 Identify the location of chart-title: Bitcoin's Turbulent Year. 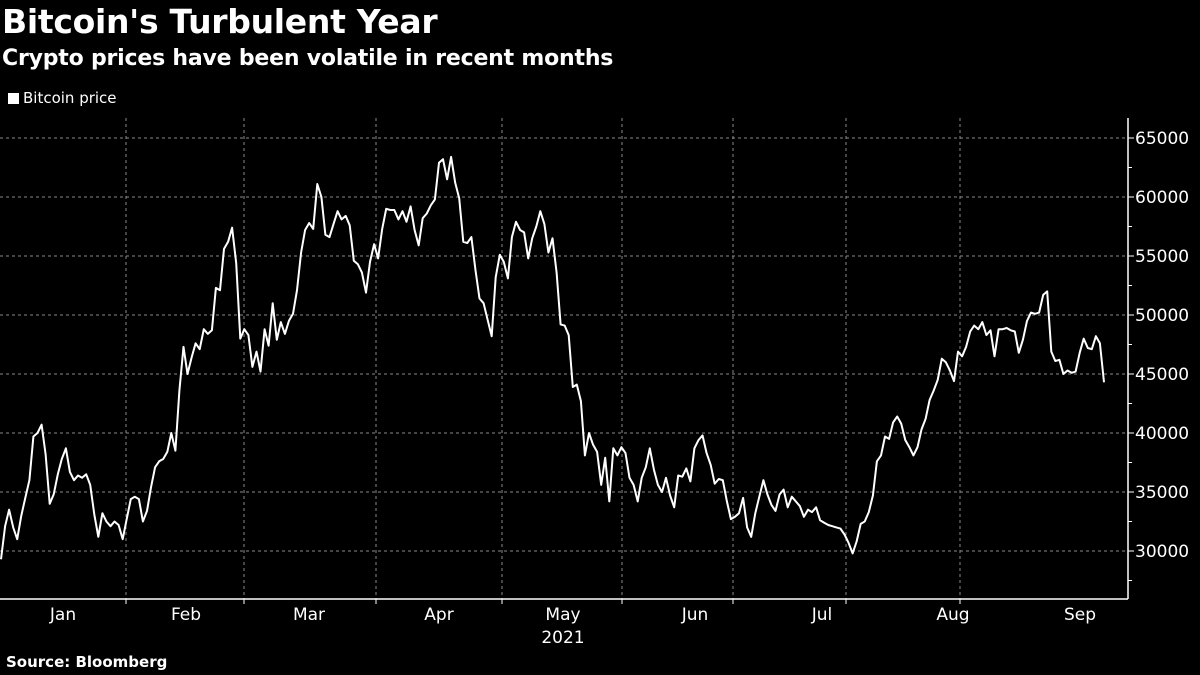
(220, 21).